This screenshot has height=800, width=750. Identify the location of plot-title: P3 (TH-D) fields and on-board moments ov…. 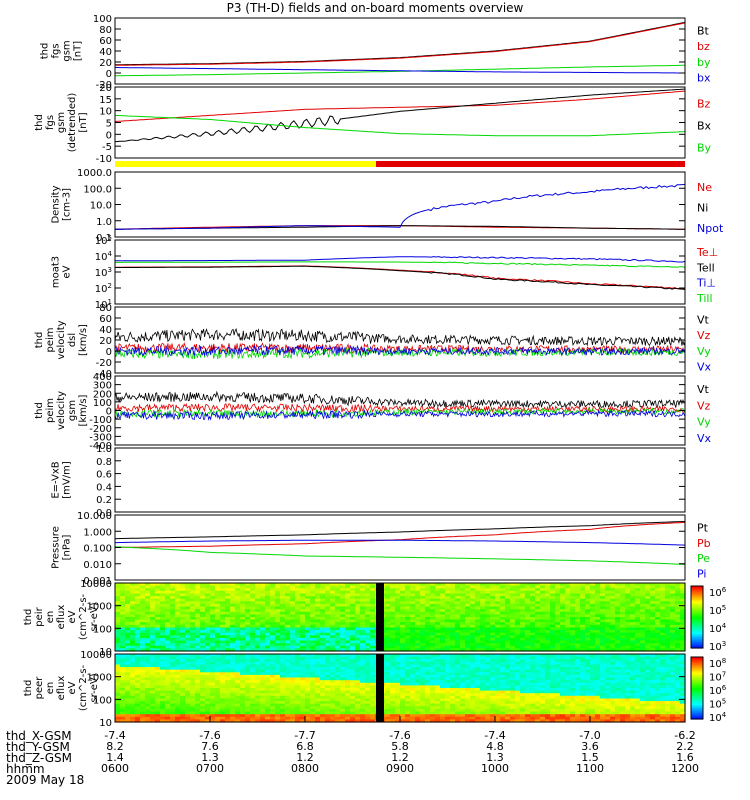
(375, 8).